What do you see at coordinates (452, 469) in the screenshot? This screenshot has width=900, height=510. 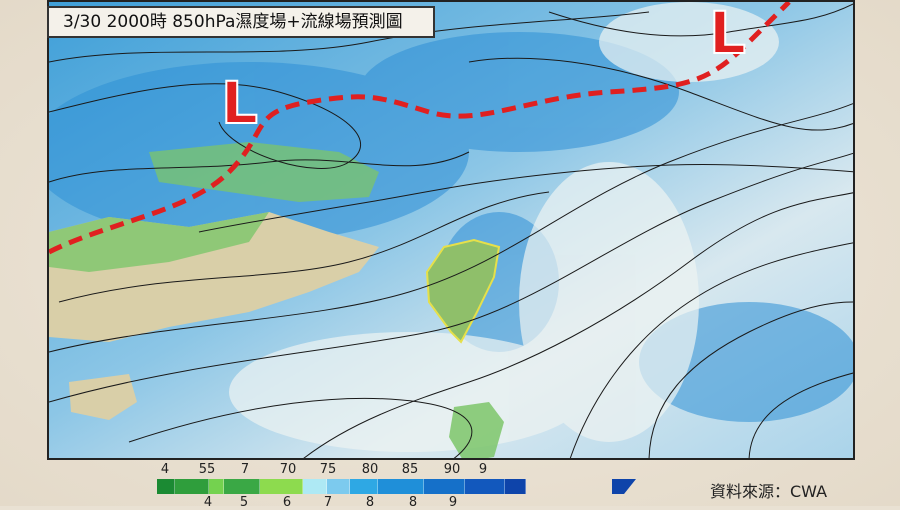 I see `colorbar-label: 90` at bounding box center [452, 469].